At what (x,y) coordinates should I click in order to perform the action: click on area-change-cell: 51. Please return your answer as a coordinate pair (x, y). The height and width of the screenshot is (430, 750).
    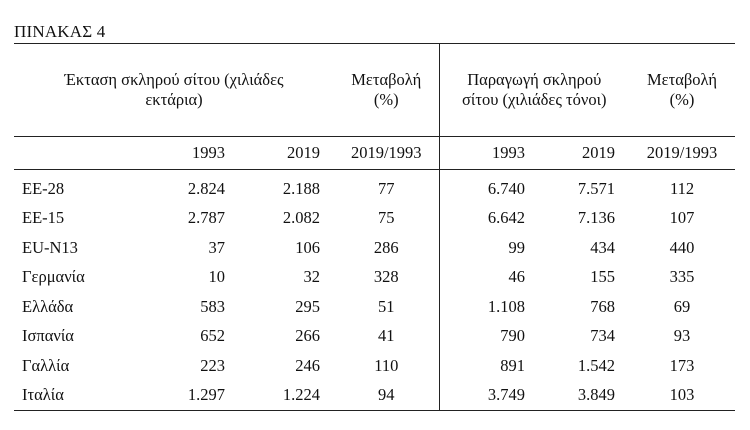
    Looking at the image, I should click on (386, 306).